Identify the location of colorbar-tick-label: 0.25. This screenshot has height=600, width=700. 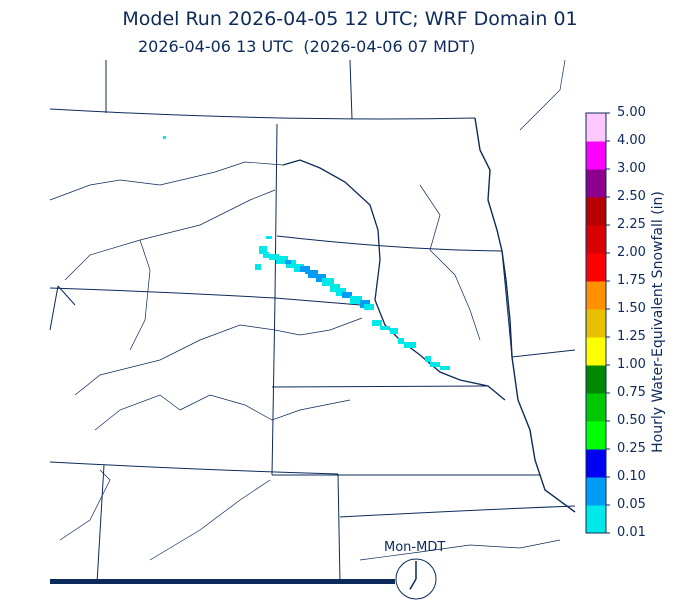
(631, 448).